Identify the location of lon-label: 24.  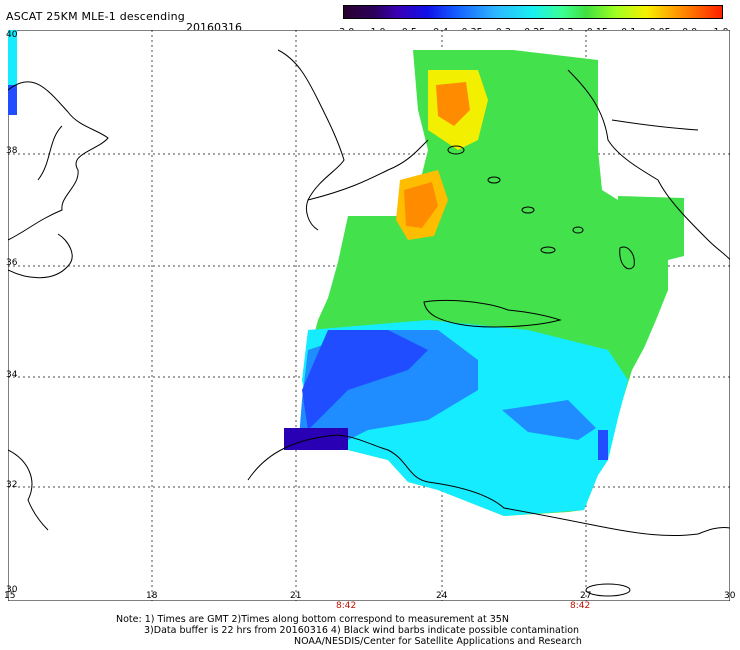
(442, 596).